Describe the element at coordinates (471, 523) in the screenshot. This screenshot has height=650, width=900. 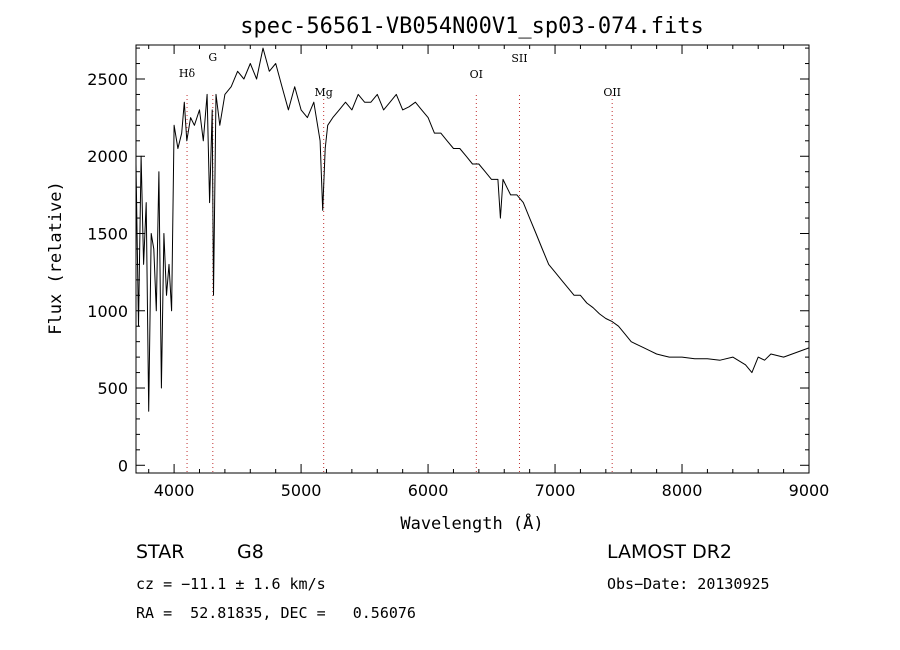
I see `x-axis-label: Wavelength (Å)` at that location.